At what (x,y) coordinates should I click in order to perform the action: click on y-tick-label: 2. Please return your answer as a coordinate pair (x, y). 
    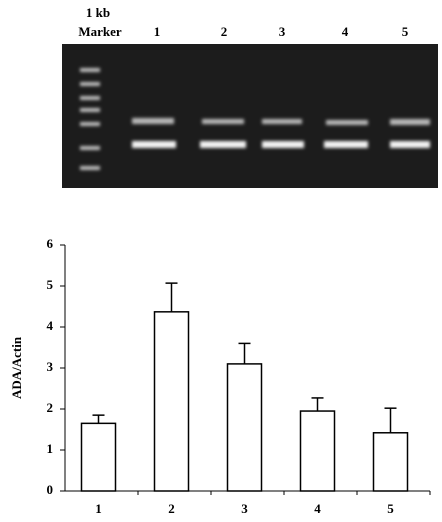
    Looking at the image, I should click on (50, 407).